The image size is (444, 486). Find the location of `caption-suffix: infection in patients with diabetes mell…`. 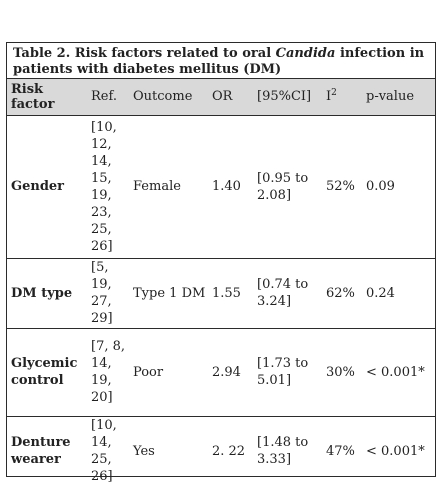

caption-suffix: infection in patients with diabetes mell… is located at coordinates (219, 61).